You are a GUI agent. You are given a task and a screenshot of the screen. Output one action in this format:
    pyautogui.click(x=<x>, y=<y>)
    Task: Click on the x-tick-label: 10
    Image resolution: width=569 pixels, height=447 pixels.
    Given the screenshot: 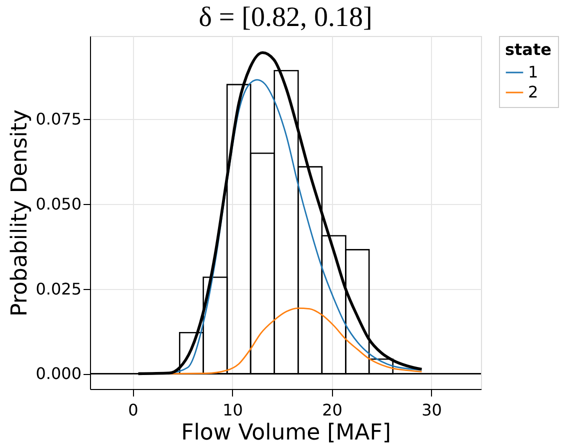 What is the action you would take?
    pyautogui.click(x=232, y=410)
    